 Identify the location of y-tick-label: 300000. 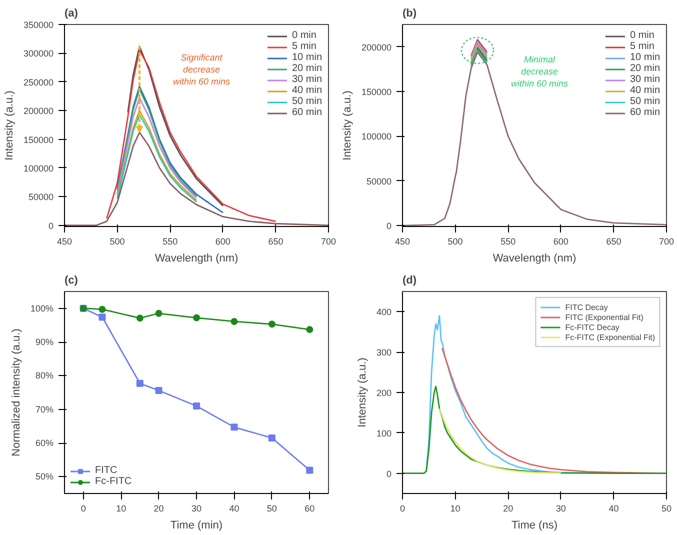
(38, 53).